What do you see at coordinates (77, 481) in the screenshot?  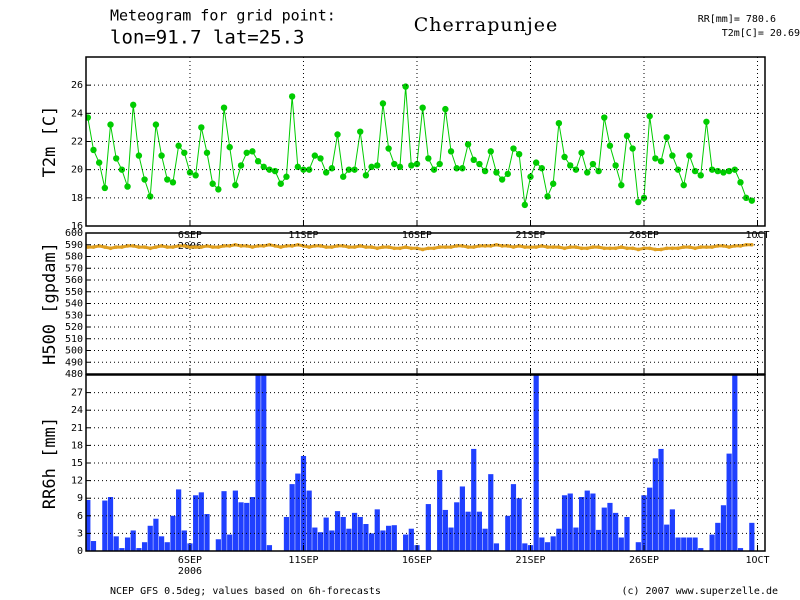 I see `y-tick-label: 12` at bounding box center [77, 481].